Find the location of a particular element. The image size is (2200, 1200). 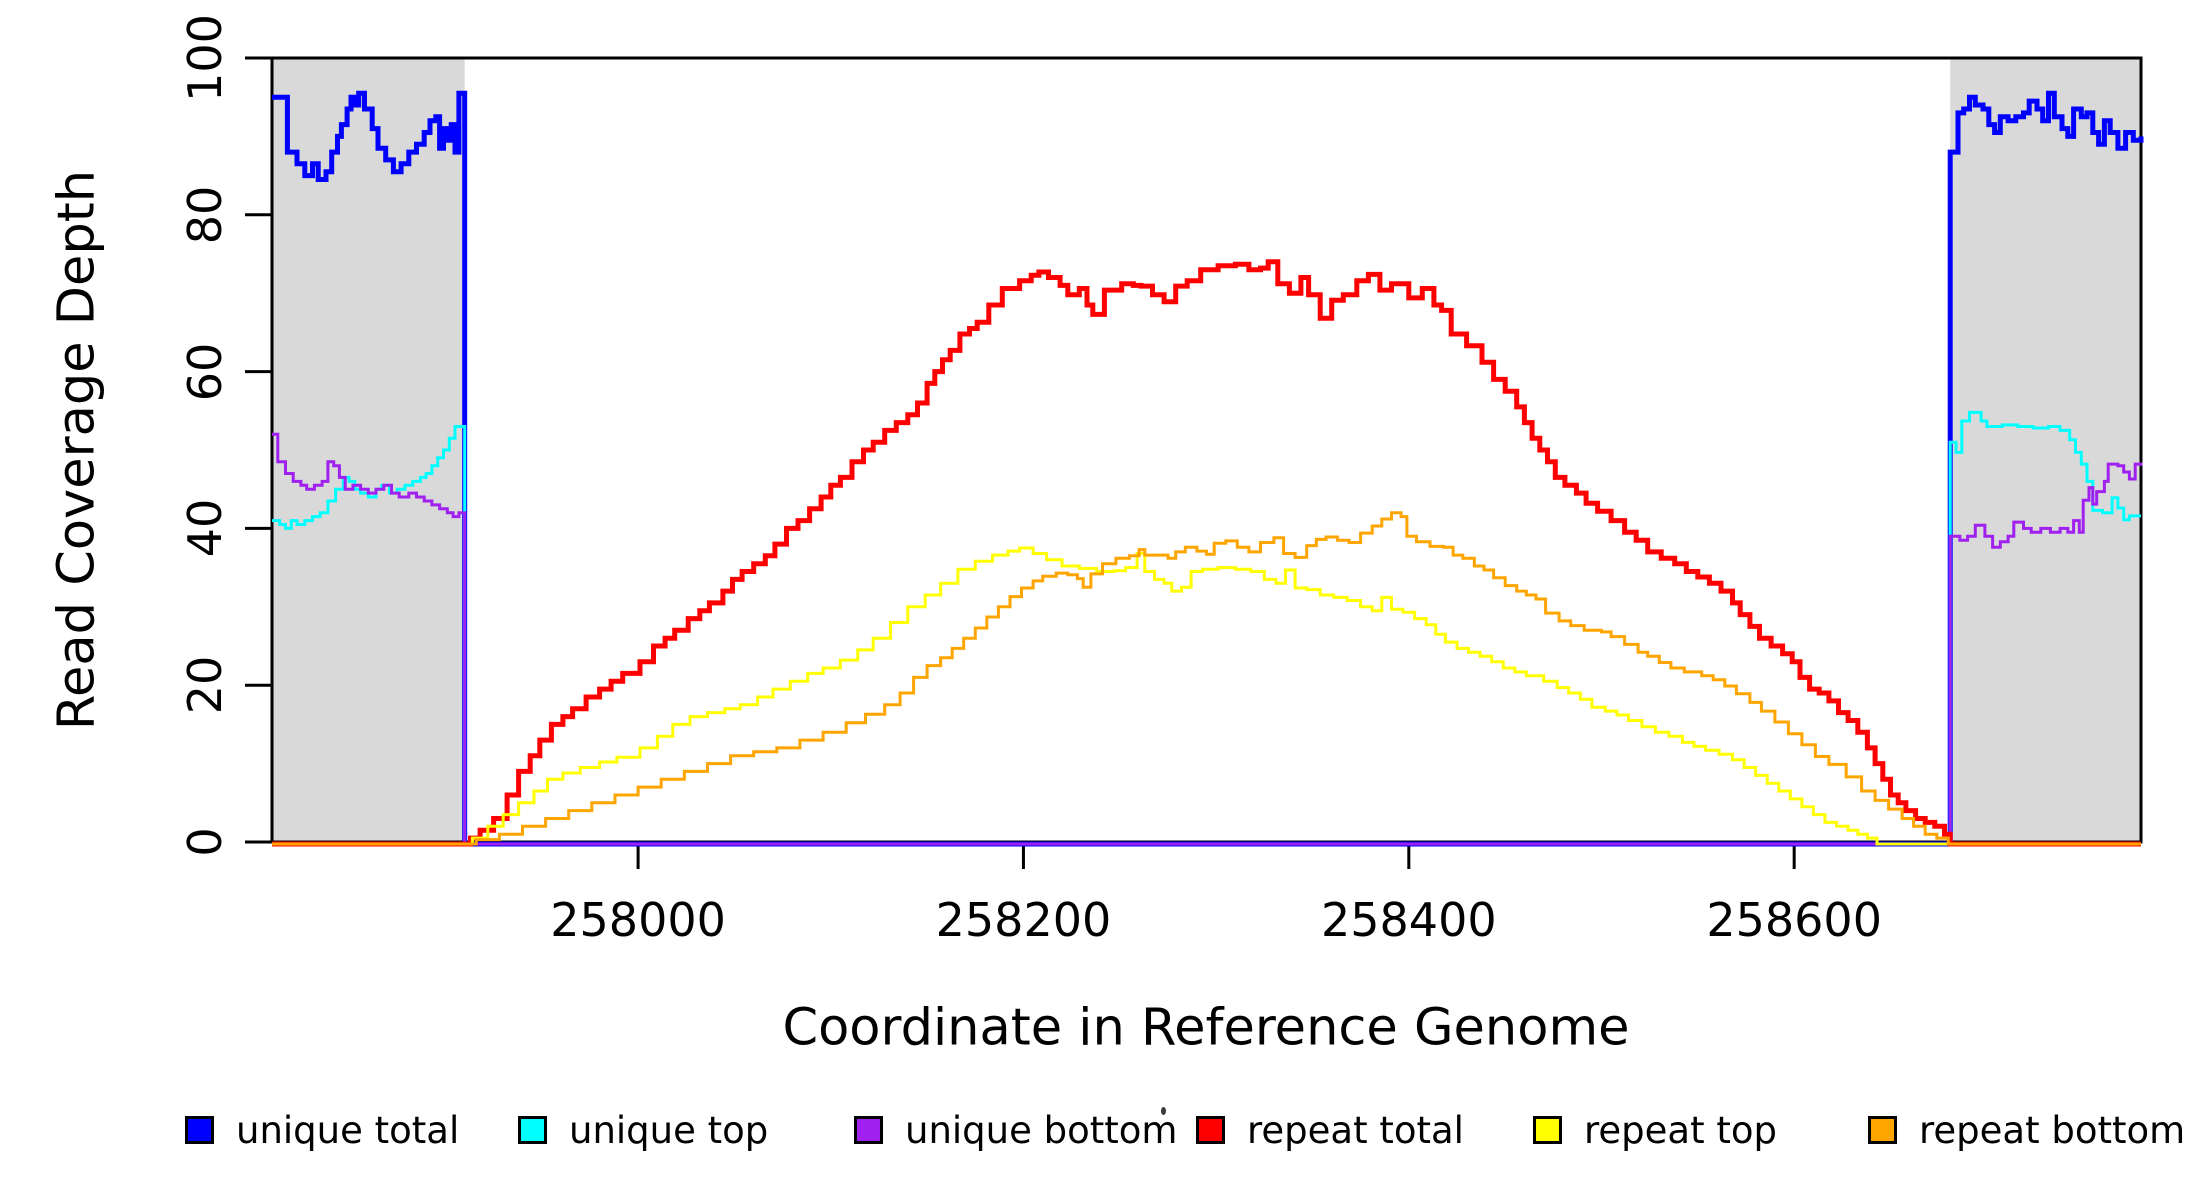

repeat-bottom-swatch-icon is located at coordinates (1882, 1130).